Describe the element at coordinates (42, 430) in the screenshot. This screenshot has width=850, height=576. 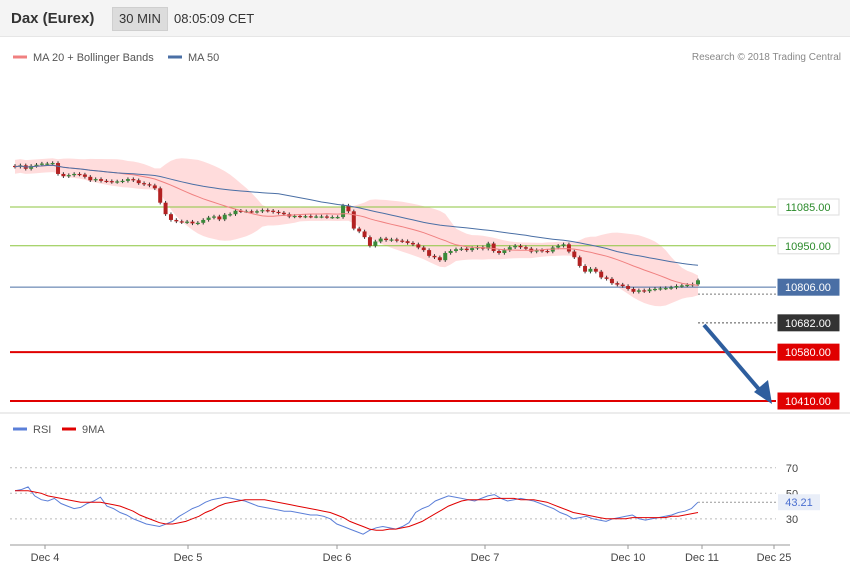
I see `legend-rsi: RSI` at that location.